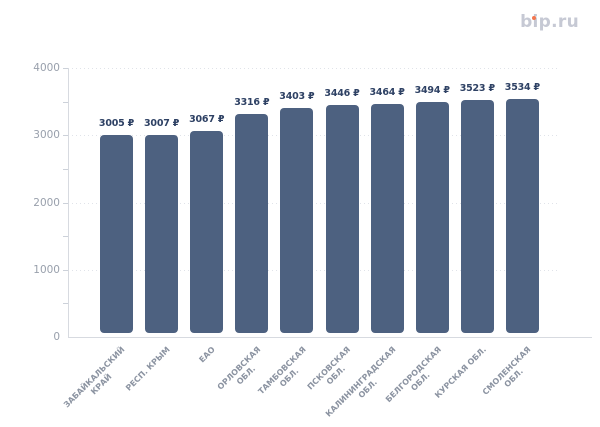  Describe the element at coordinates (387, 92) in the screenshot. I see `bar-value-label: 3464 ₽` at that location.